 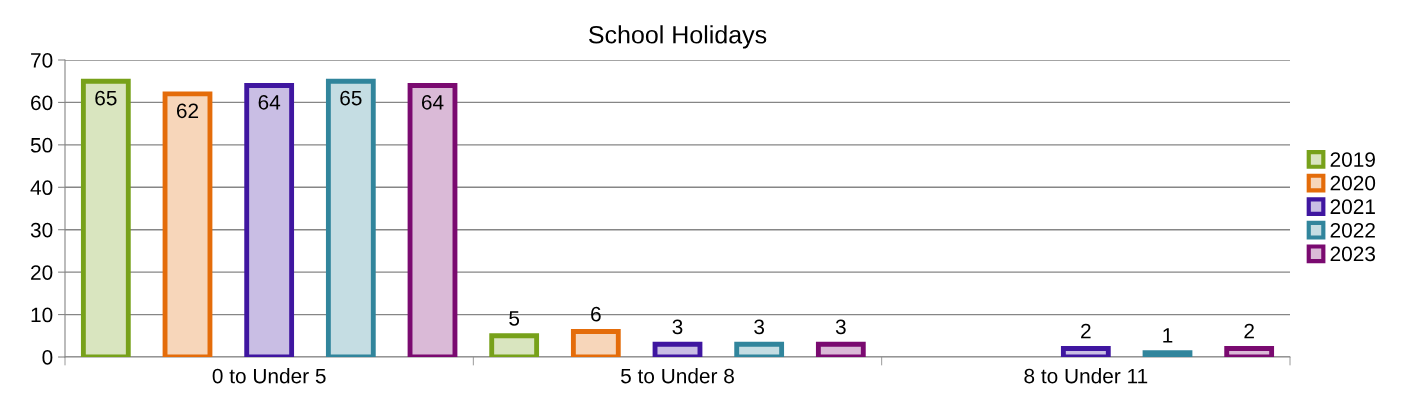 I want to click on data-label: 62, so click(x=187, y=111).